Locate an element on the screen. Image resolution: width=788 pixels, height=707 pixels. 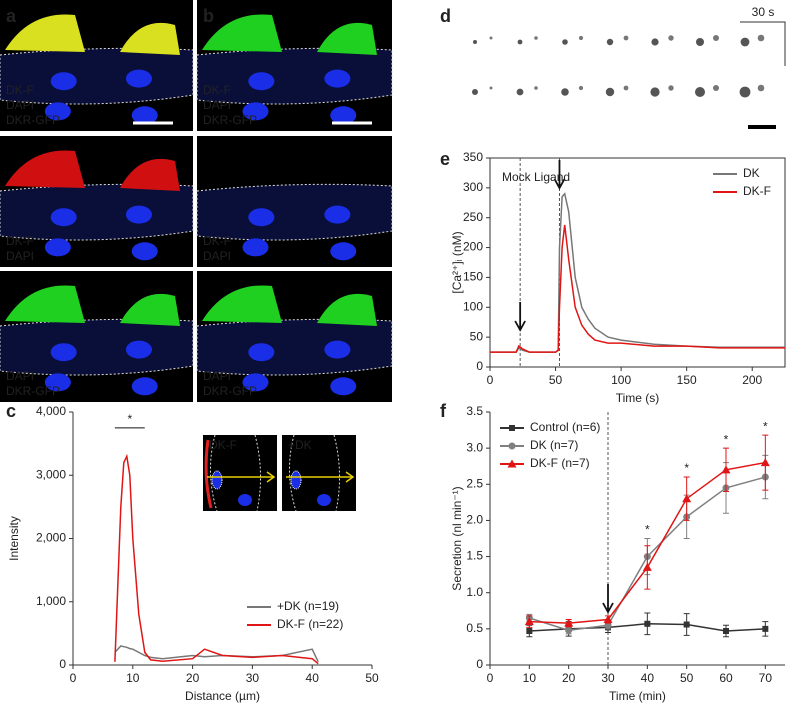
y-tick-label: 2.5 is located at coordinates (474, 483).